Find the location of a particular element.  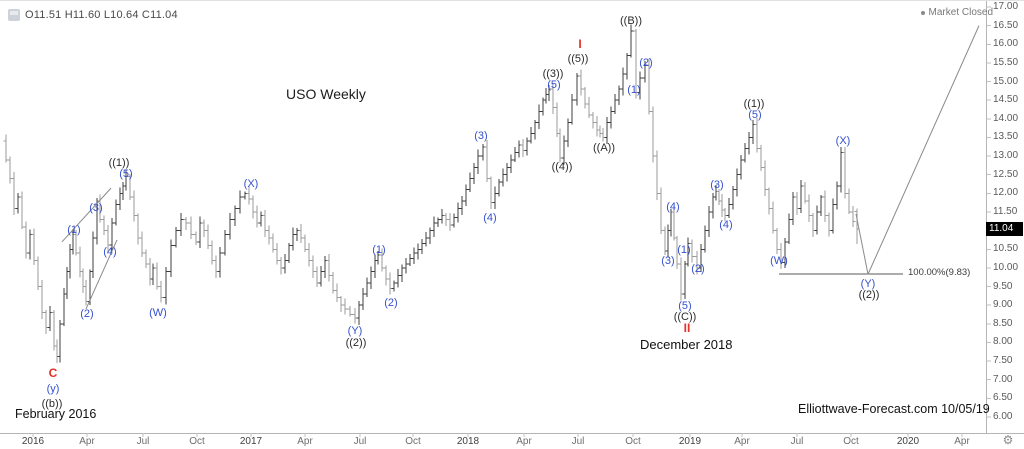

price-axis-label: 14.00 is located at coordinates (1006, 118).